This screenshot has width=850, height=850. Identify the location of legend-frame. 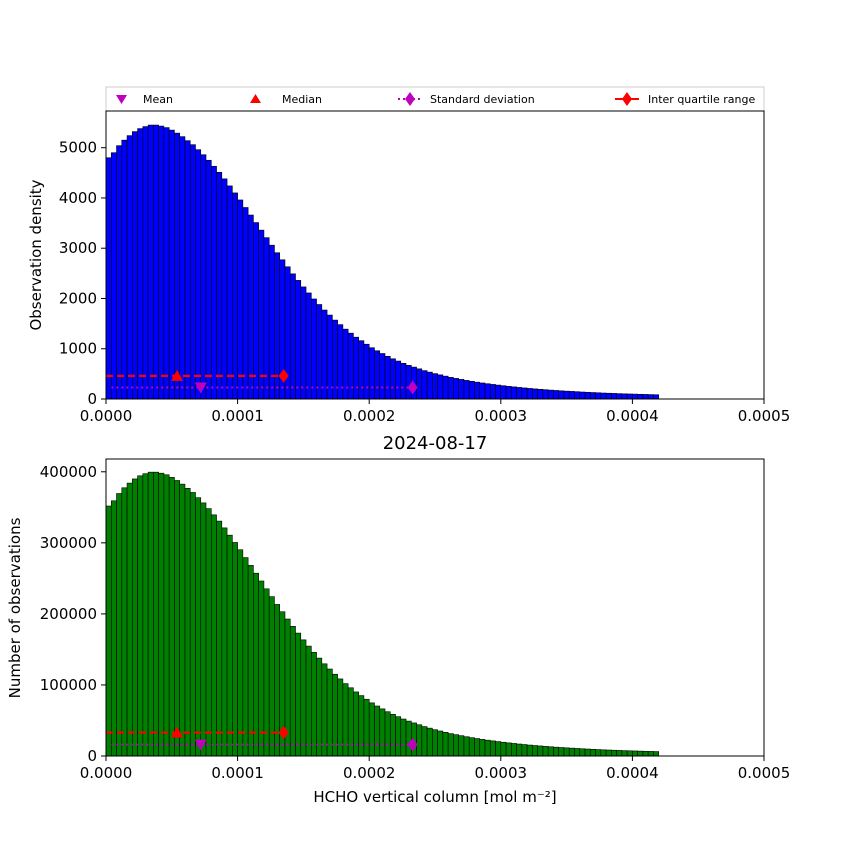
(435, 99).